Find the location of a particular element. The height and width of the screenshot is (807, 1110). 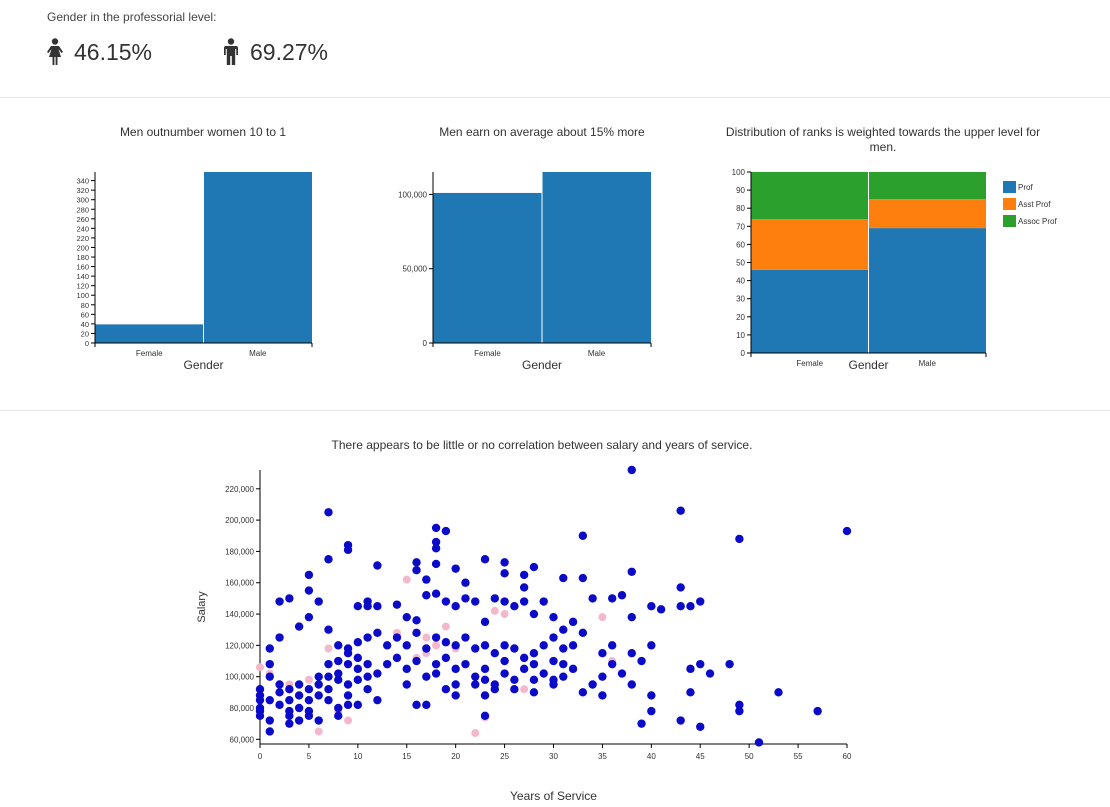

male-percentage: 69.27% is located at coordinates (289, 51).